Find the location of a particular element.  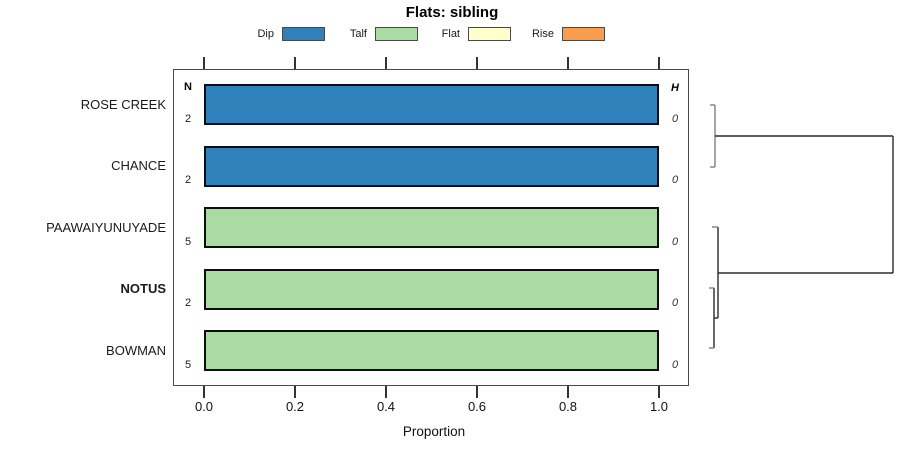

legend-label-flat: Flat is located at coordinates (450, 34).